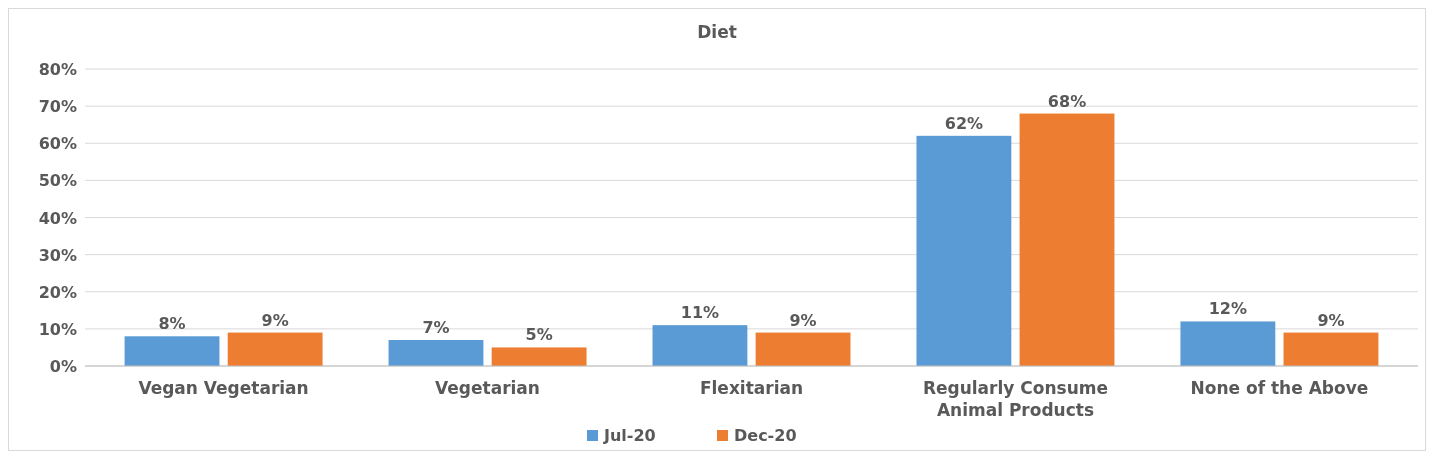 This screenshot has width=1434, height=459. Describe the element at coordinates (436, 328) in the screenshot. I see `data-label: 7%` at that location.